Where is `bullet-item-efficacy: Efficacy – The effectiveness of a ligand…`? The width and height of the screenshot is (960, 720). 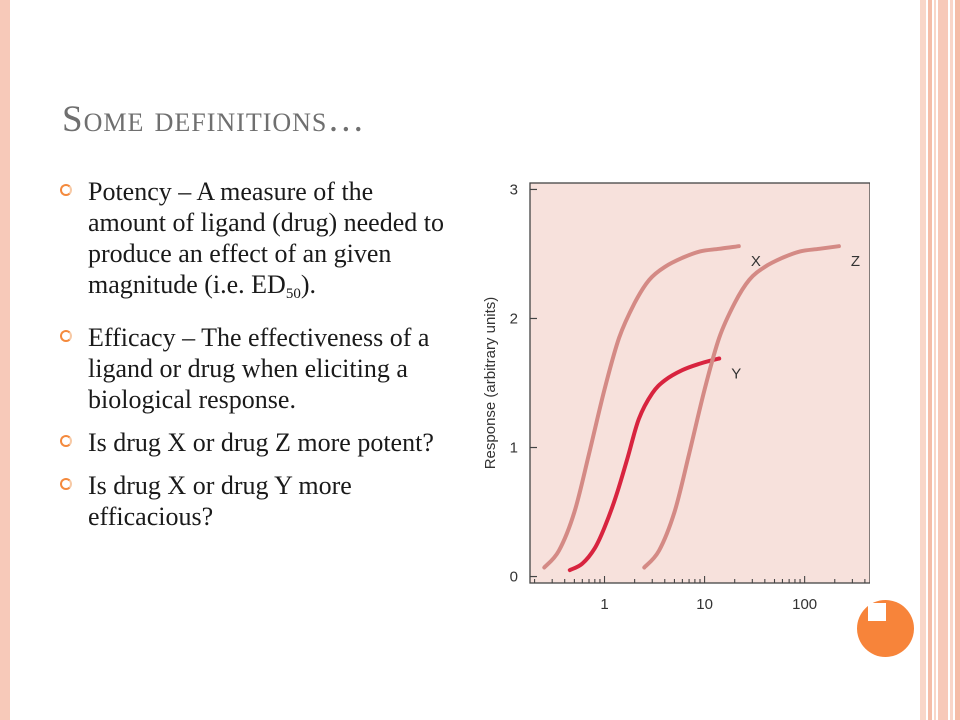 bullet-item-efficacy: Efficacy – The effectiveness of a ligand… is located at coordinates (256, 368).